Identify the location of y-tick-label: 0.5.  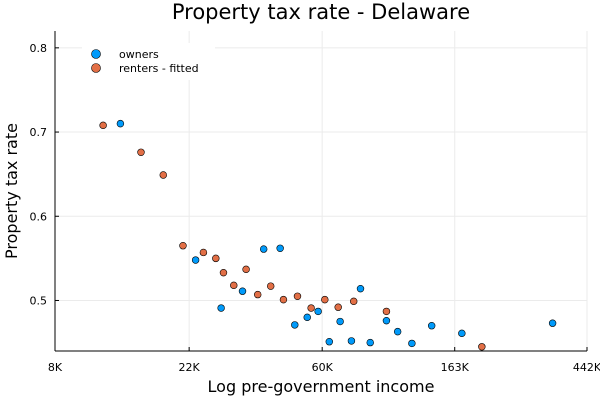
(39, 300).